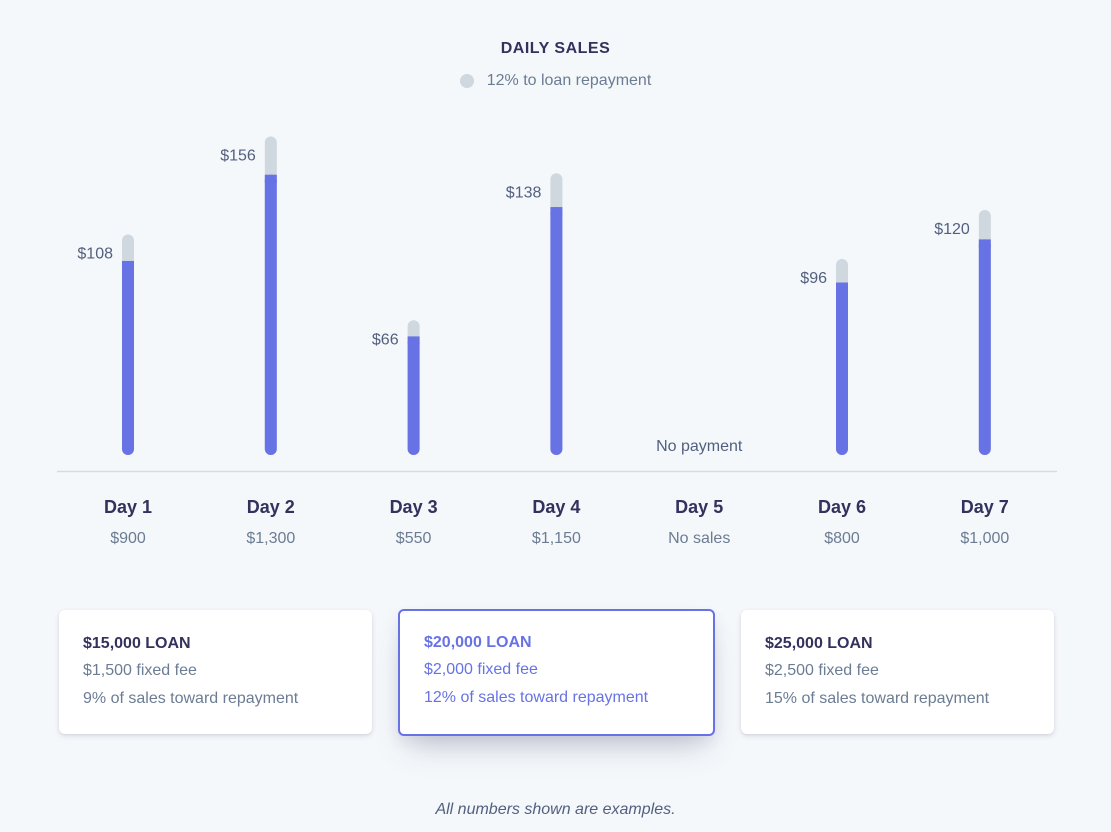 The image size is (1111, 832). Describe the element at coordinates (128, 538) in the screenshot. I see `sales-label: $900` at that location.